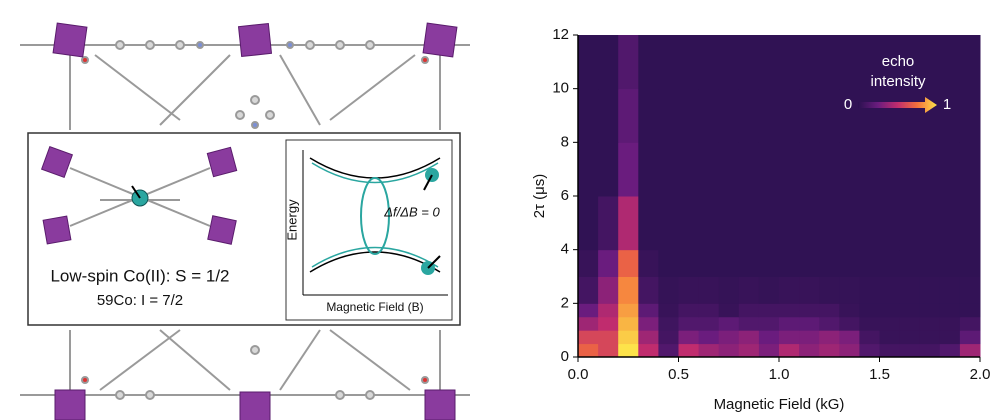  Describe the element at coordinates (565, 302) in the screenshot. I see `y-tick-label: 2` at that location.